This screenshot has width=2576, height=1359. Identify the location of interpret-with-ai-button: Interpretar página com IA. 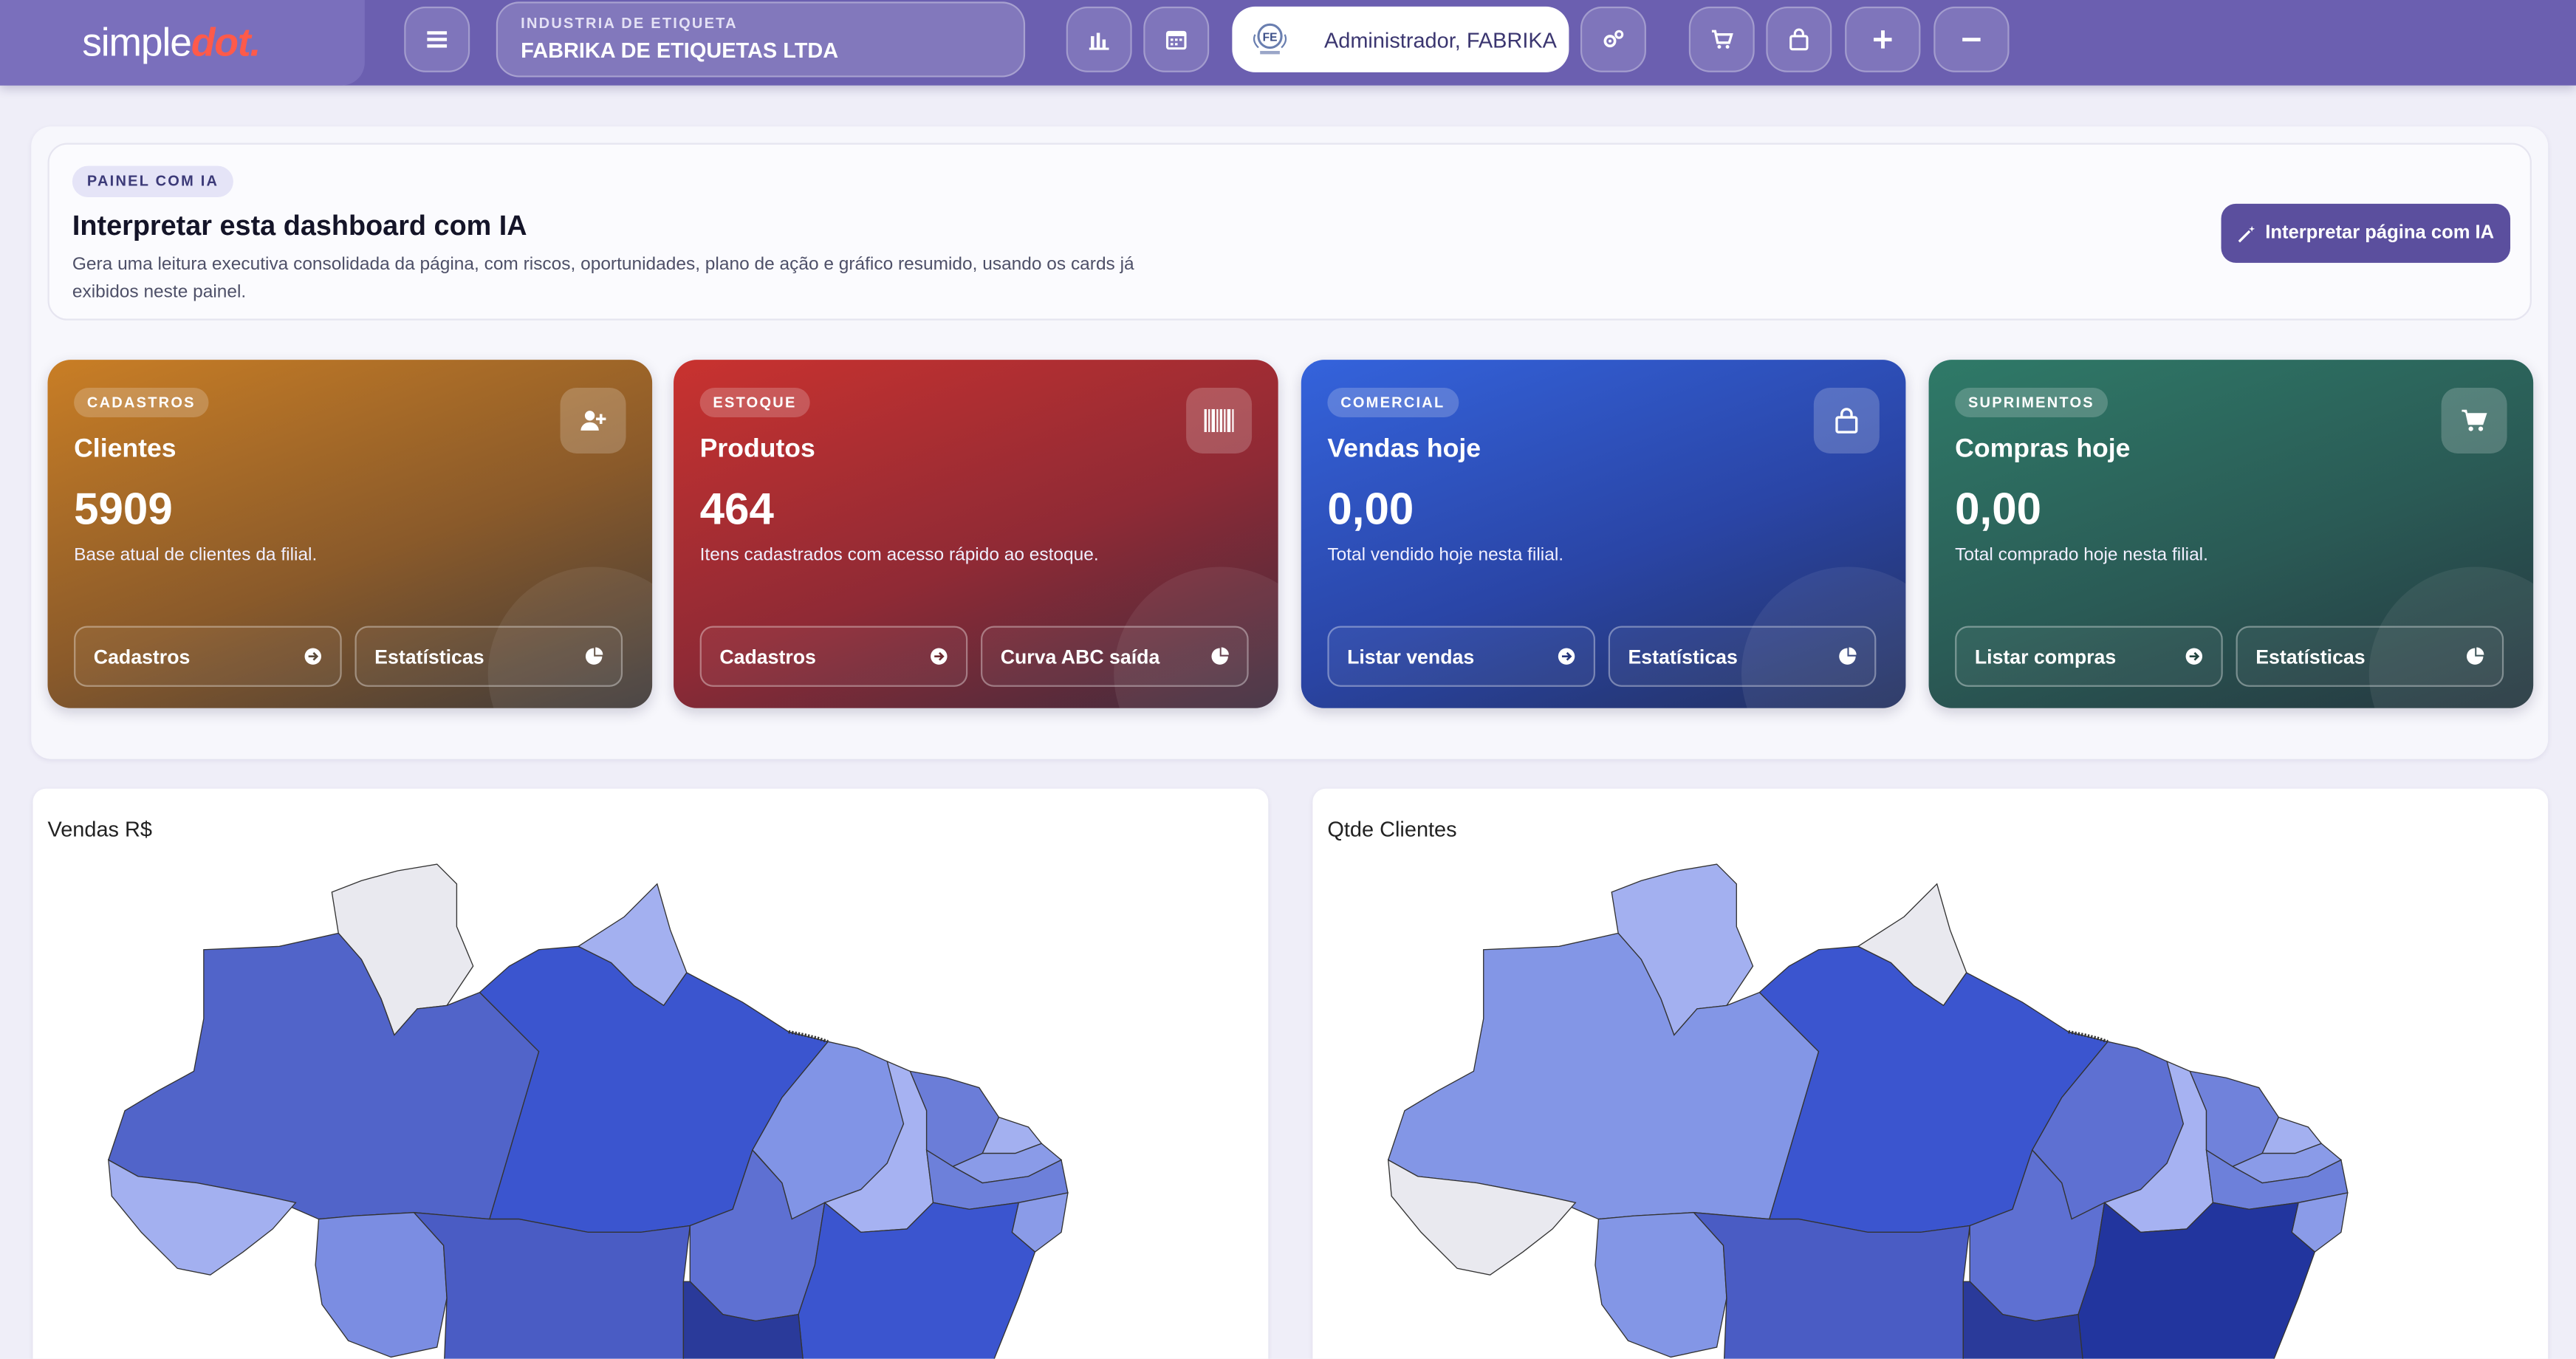
(2366, 233).